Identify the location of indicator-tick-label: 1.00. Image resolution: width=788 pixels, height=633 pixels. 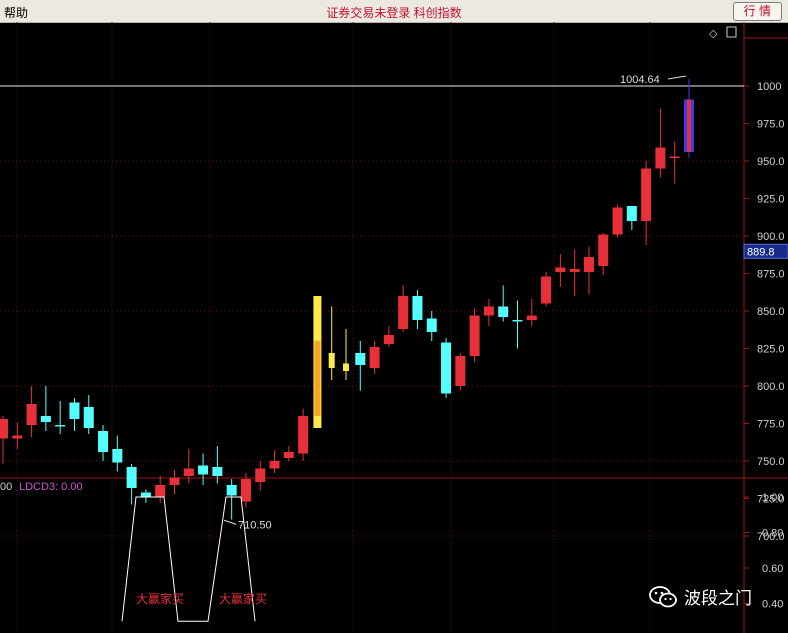
(772, 498).